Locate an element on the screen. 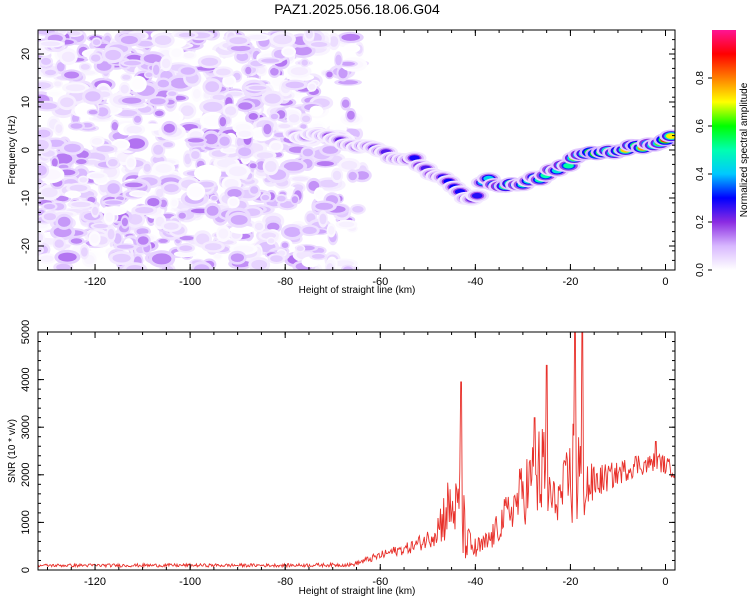 Image resolution: width=750 pixels, height=605 pixels. spectrogram-y-tick-label: -10 is located at coordinates (26, 198).